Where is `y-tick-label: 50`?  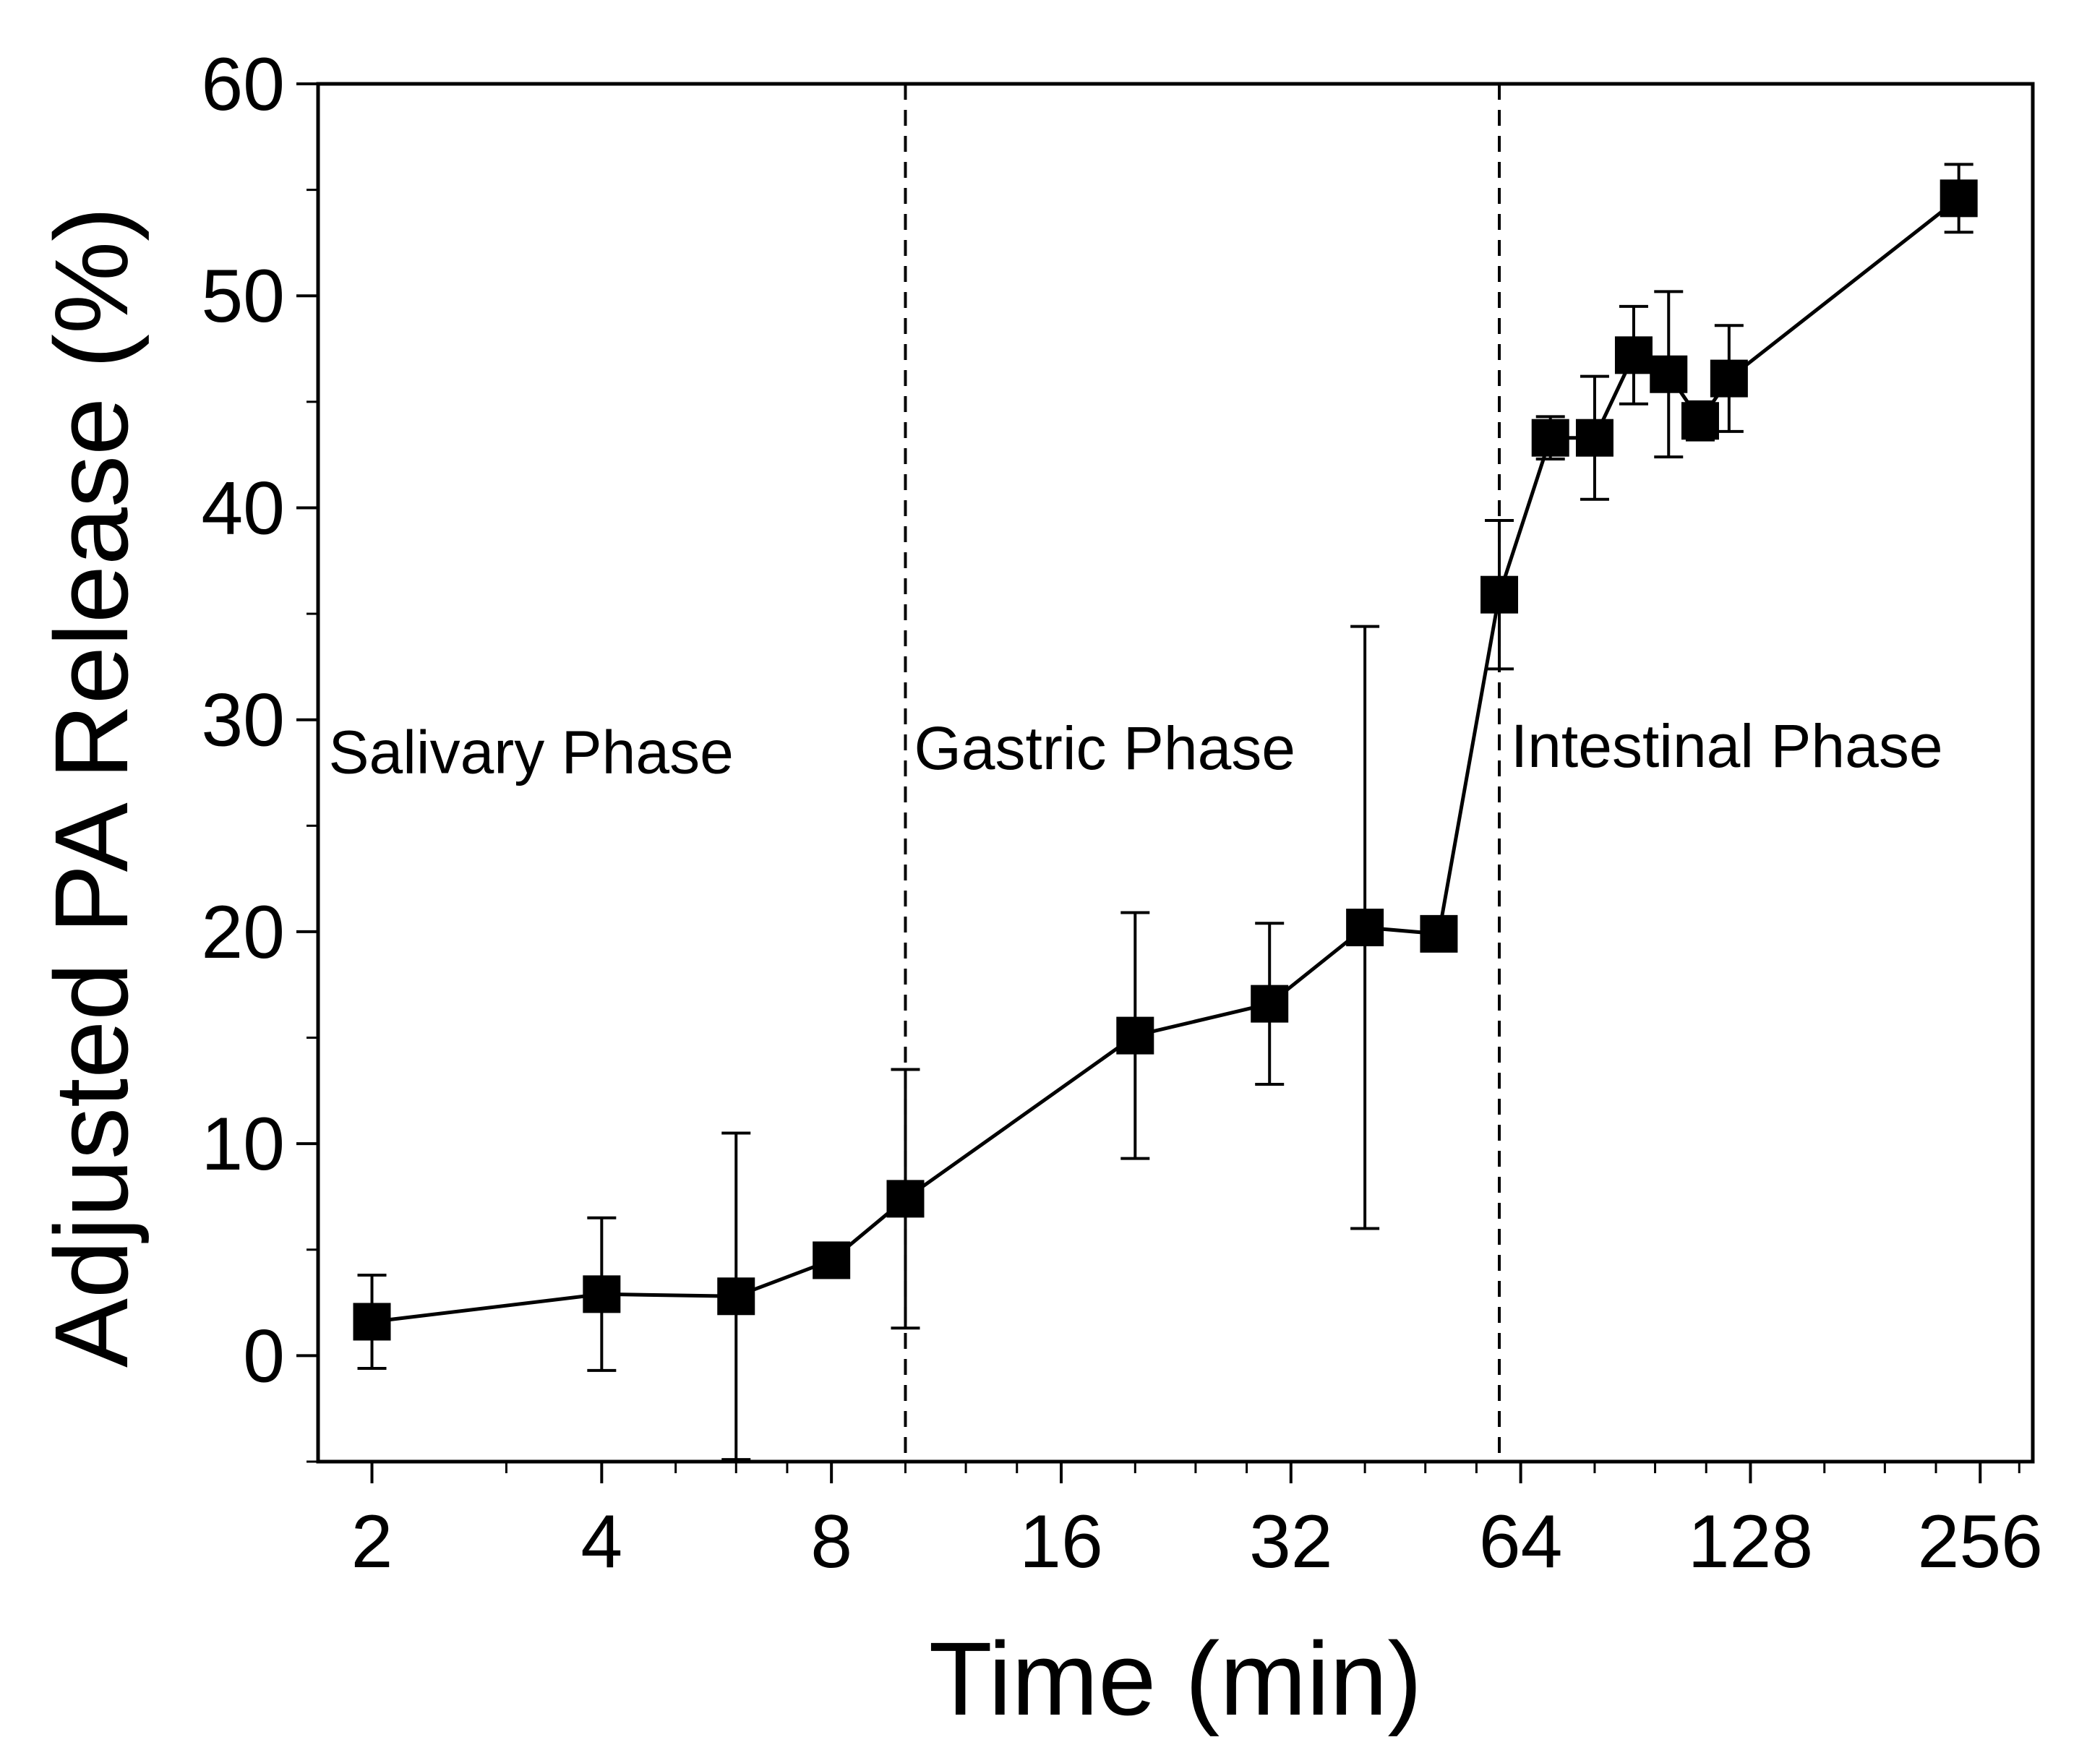
y-tick-label: 50 is located at coordinates (243, 296).